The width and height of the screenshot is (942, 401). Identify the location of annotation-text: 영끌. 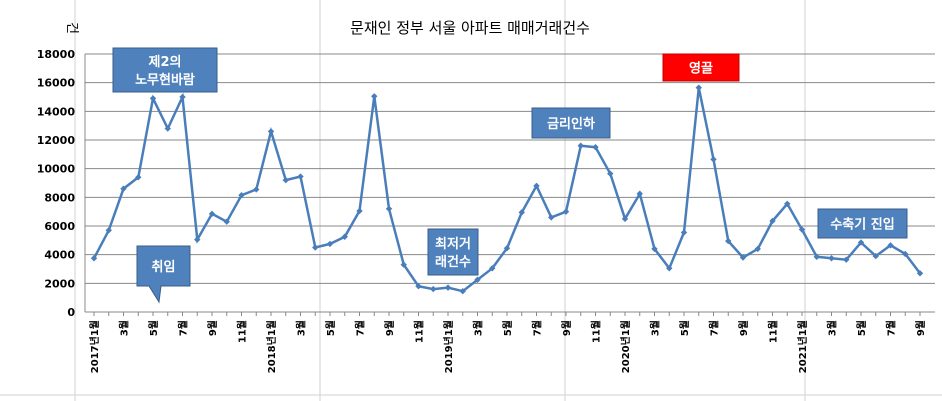
(701, 69).